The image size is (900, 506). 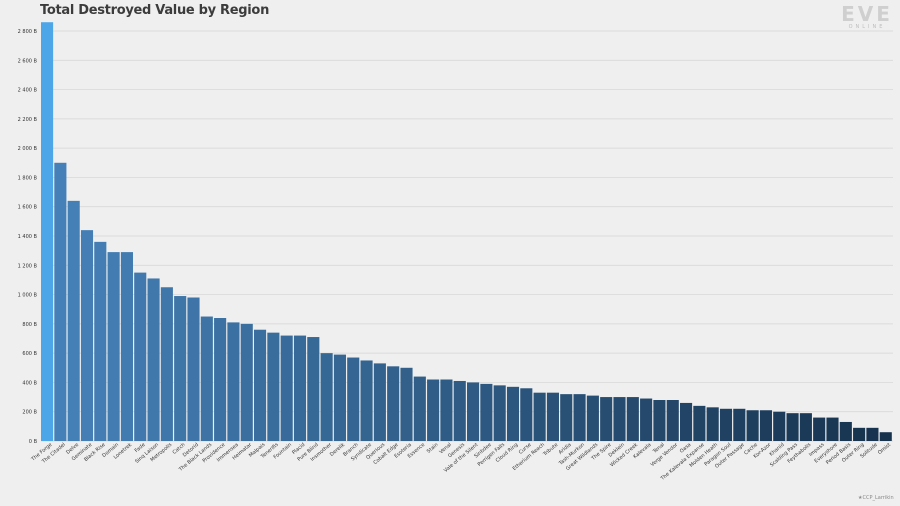 I want to click on y-tick-label: 400 B, so click(x=29, y=383).